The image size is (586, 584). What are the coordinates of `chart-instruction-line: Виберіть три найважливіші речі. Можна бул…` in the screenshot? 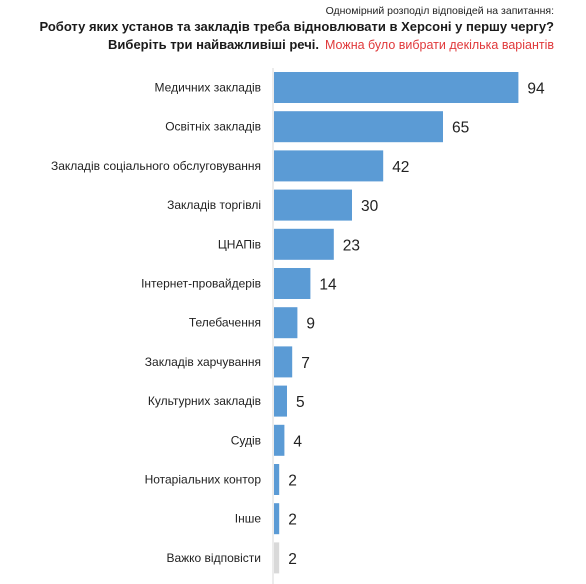 It's located at (297, 45).